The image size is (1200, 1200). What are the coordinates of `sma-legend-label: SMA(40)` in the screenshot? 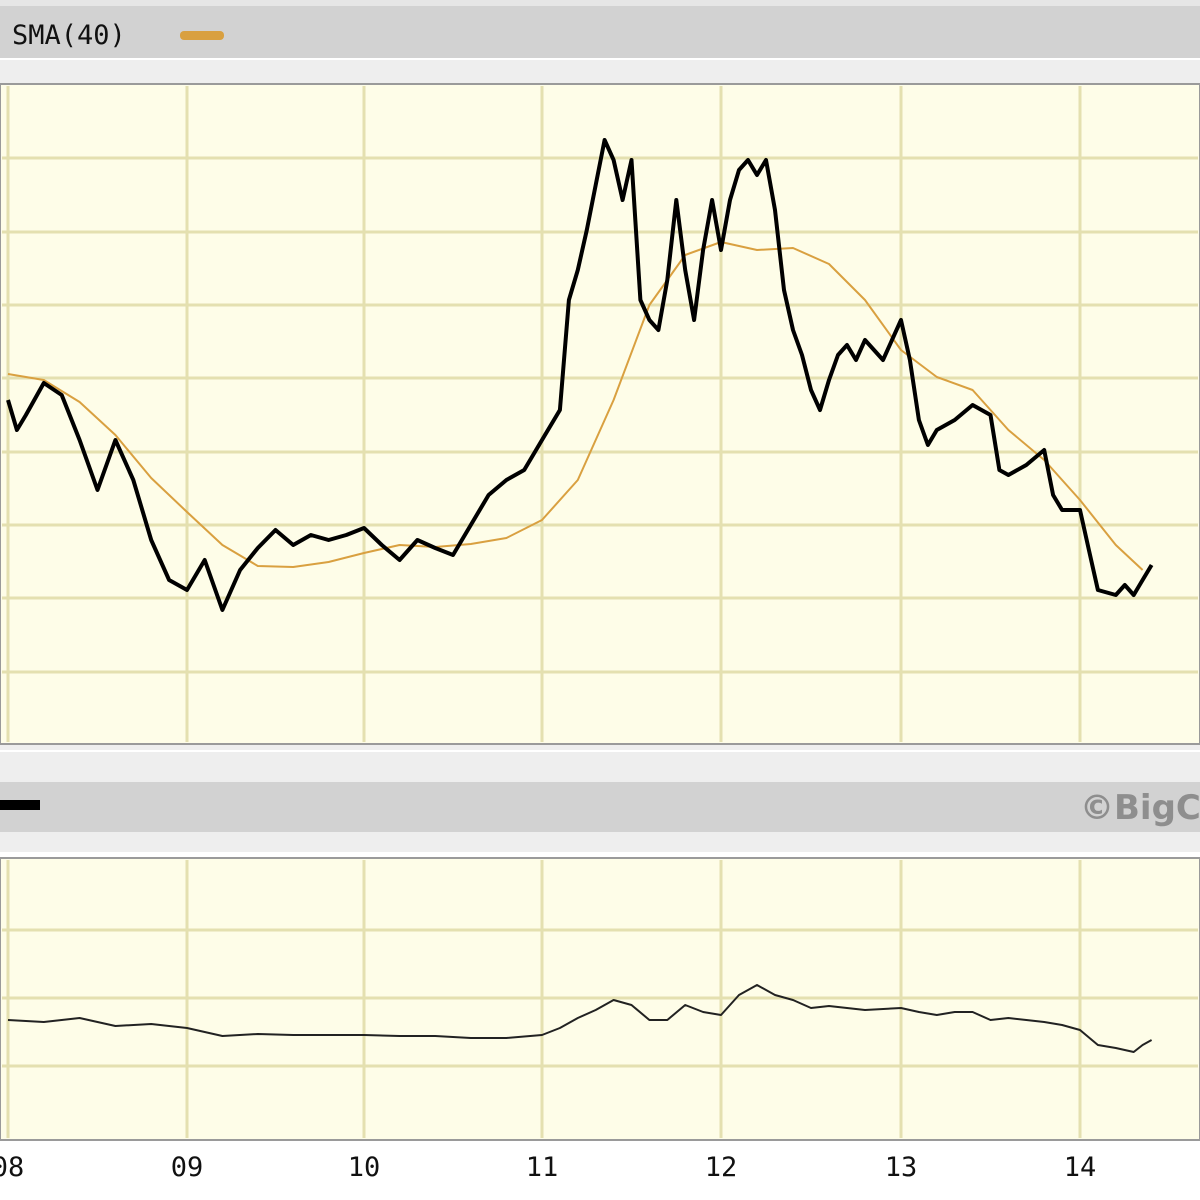 It's located at (69, 35).